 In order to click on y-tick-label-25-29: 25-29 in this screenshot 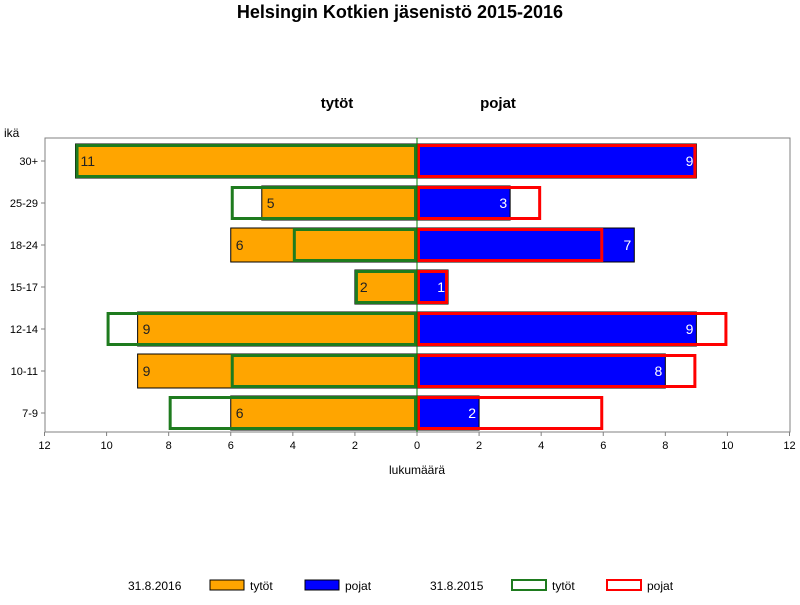, I will do `click(24, 204)`.